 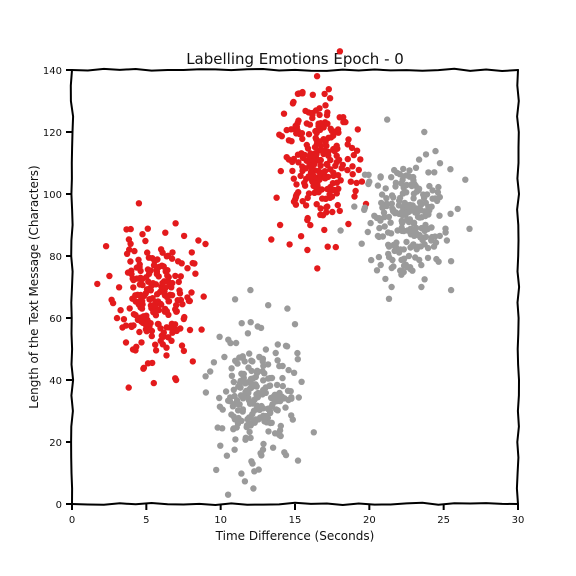 What do you see at coordinates (52, 133) in the screenshot?
I see `y-tick-label: 120` at bounding box center [52, 133].